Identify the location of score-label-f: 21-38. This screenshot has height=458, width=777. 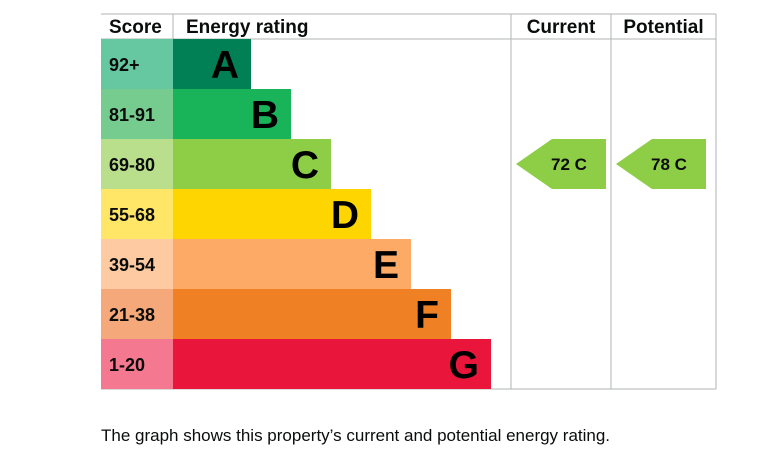
(132, 315).